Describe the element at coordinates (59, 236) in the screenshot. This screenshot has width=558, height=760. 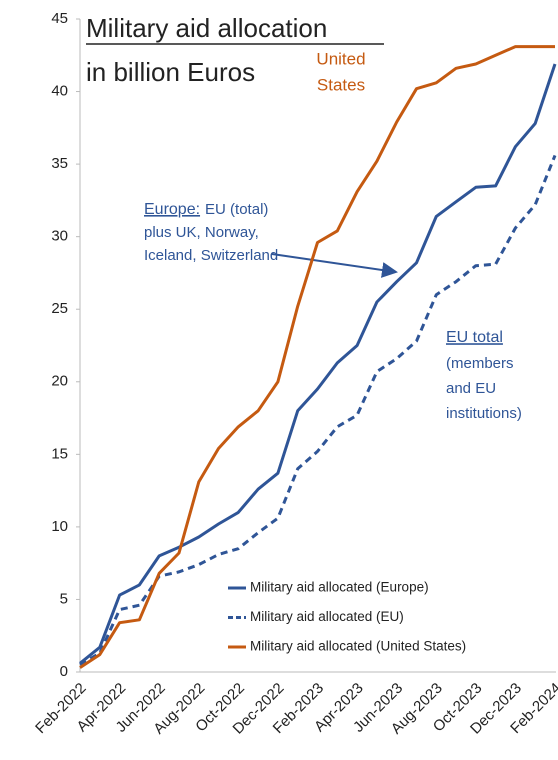
I see `y-tick-label: 30` at that location.